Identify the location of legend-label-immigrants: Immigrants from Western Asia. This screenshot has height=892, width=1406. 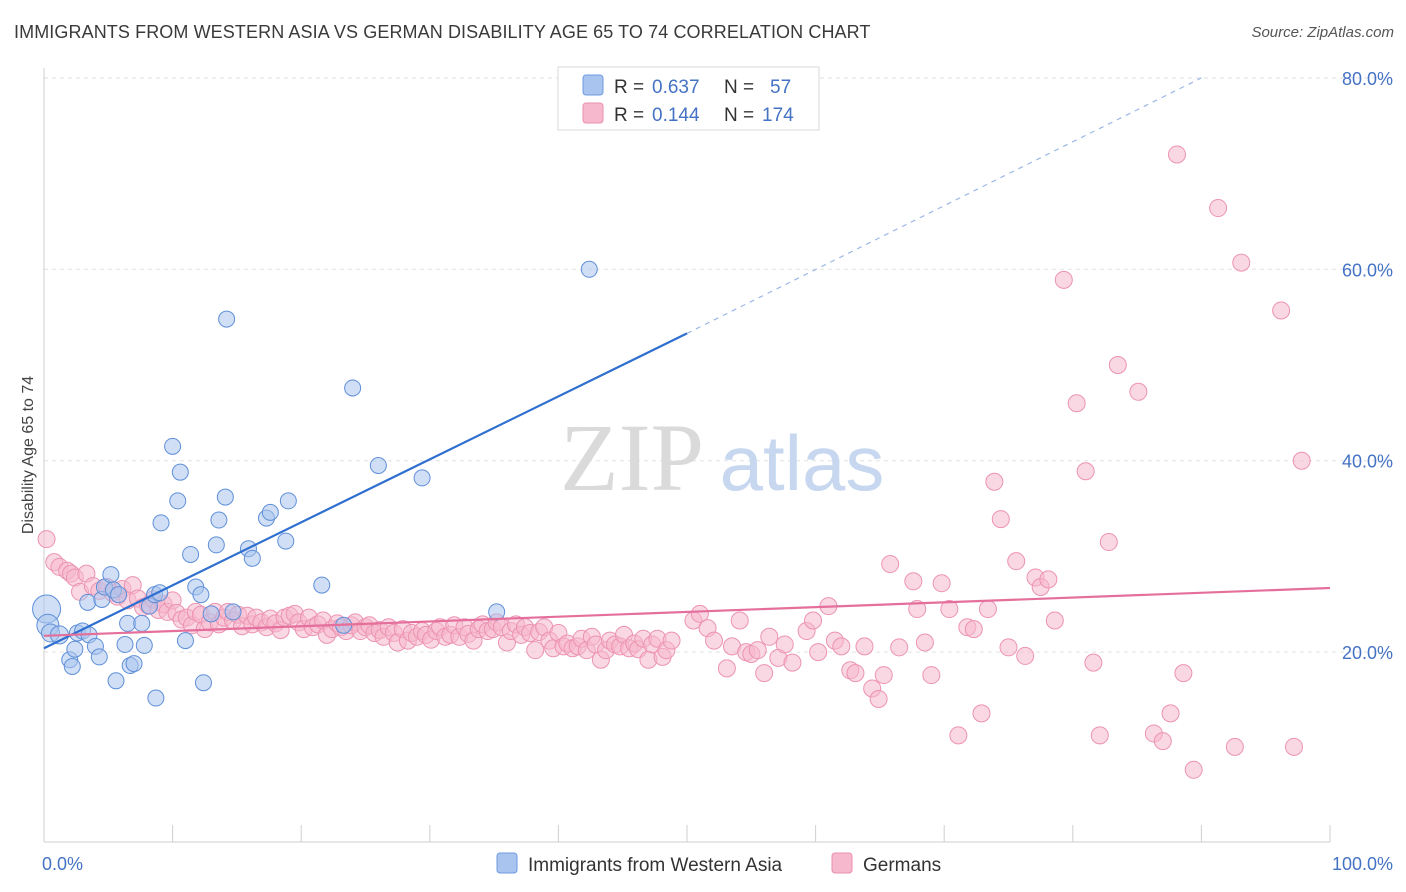
(655, 865).